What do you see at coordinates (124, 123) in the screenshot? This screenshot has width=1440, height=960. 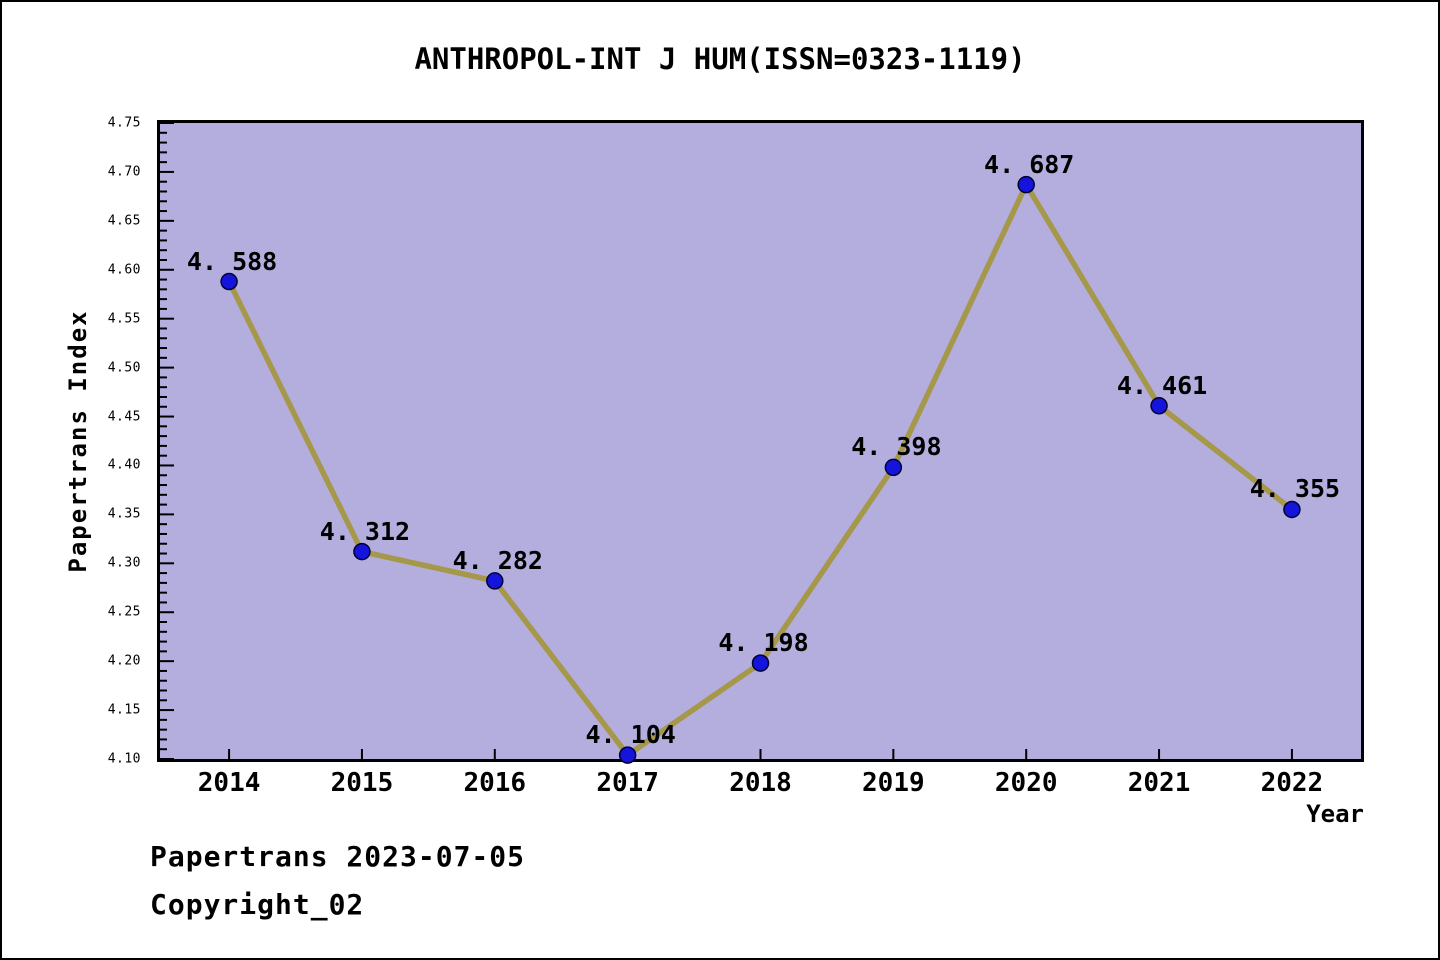 I see `y-tick-label: 4.75` at bounding box center [124, 123].